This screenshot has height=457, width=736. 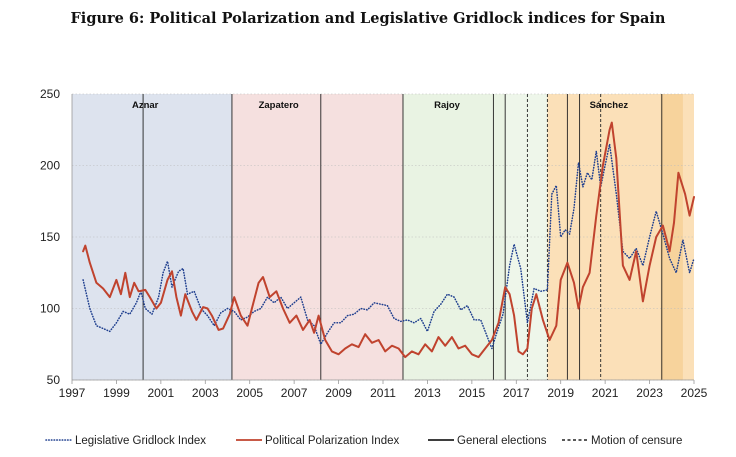 What do you see at coordinates (50, 309) in the screenshot?
I see `y-tick-label: 100` at bounding box center [50, 309].